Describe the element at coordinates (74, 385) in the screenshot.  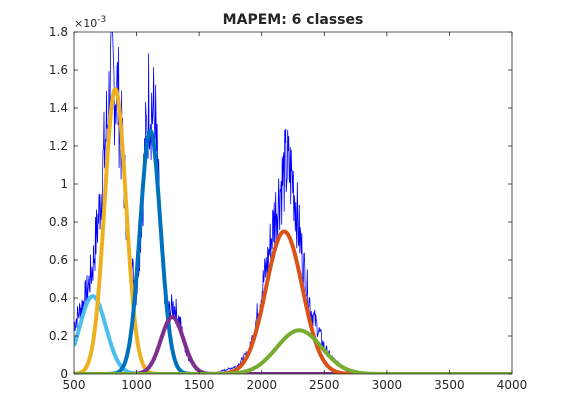
I see `x-tick-label: 500` at that location.